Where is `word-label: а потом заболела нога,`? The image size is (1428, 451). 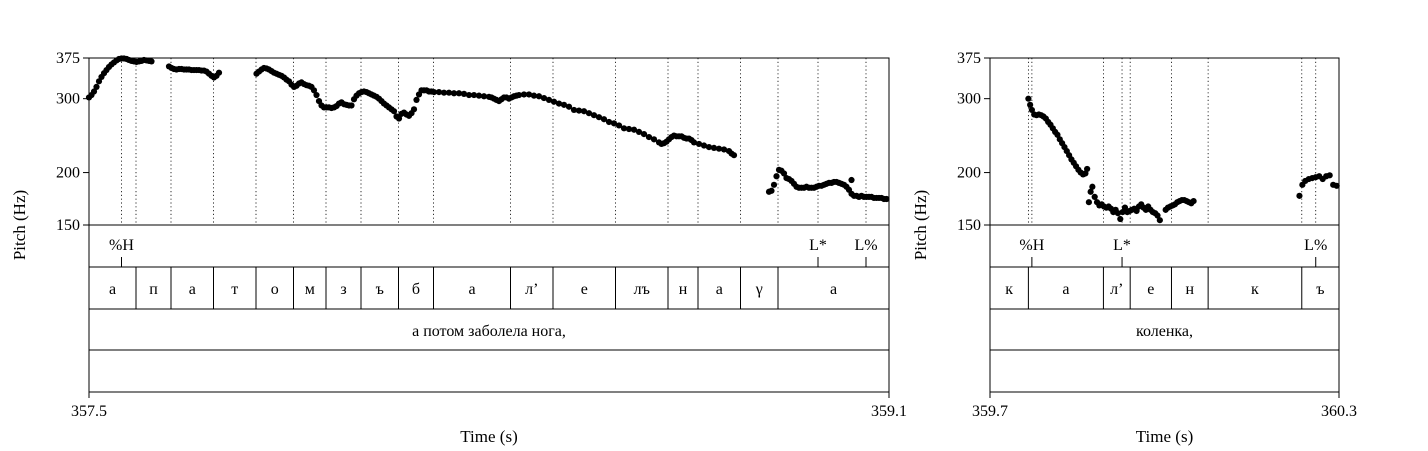 word-label: а потом заболела нога, is located at coordinates (489, 331).